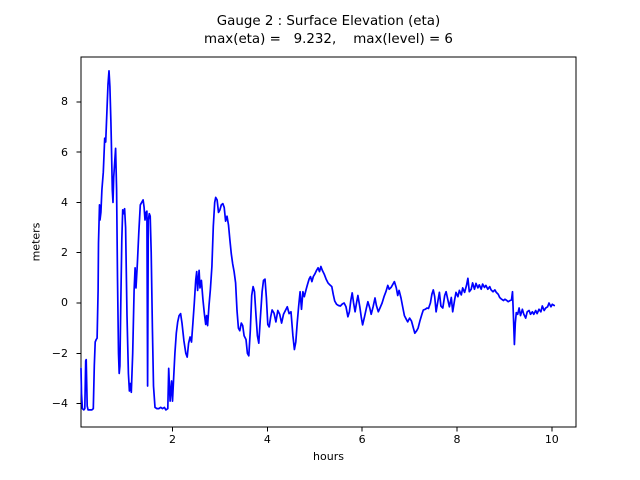  What do you see at coordinates (362, 439) in the screenshot?
I see `x-tick-label: 6` at bounding box center [362, 439].